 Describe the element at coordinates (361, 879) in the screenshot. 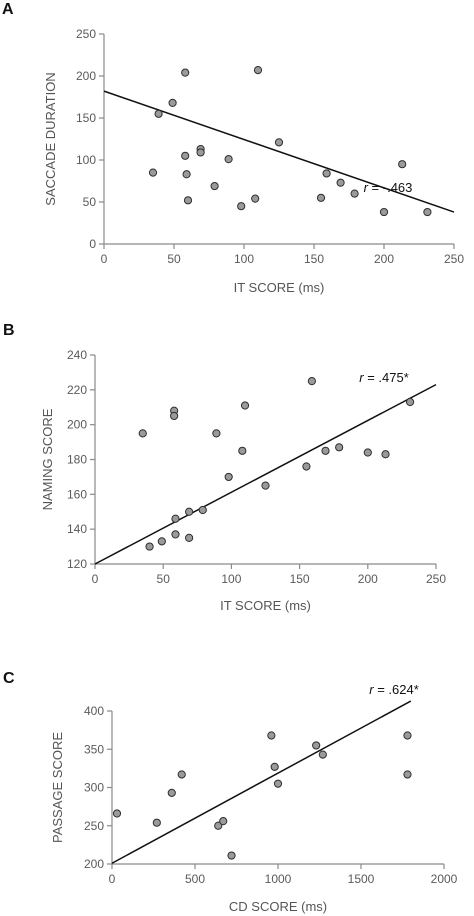

I see `x-tick-label: 1500` at that location.